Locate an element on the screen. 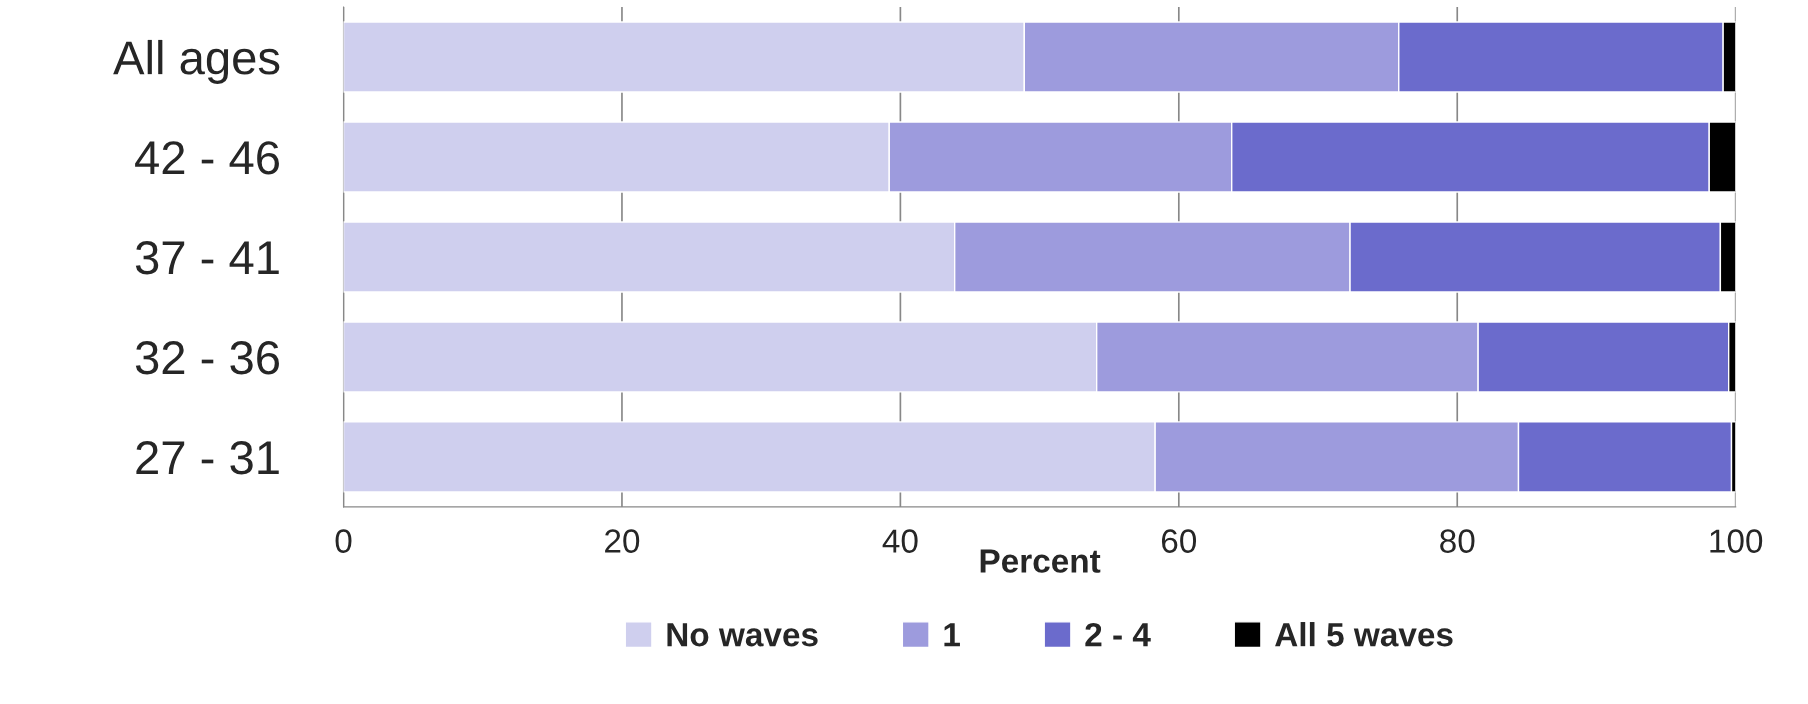 Image resolution: width=1808 pixels, height=704 pixels. y-tick-label: 37 - 41 is located at coordinates (207, 258).